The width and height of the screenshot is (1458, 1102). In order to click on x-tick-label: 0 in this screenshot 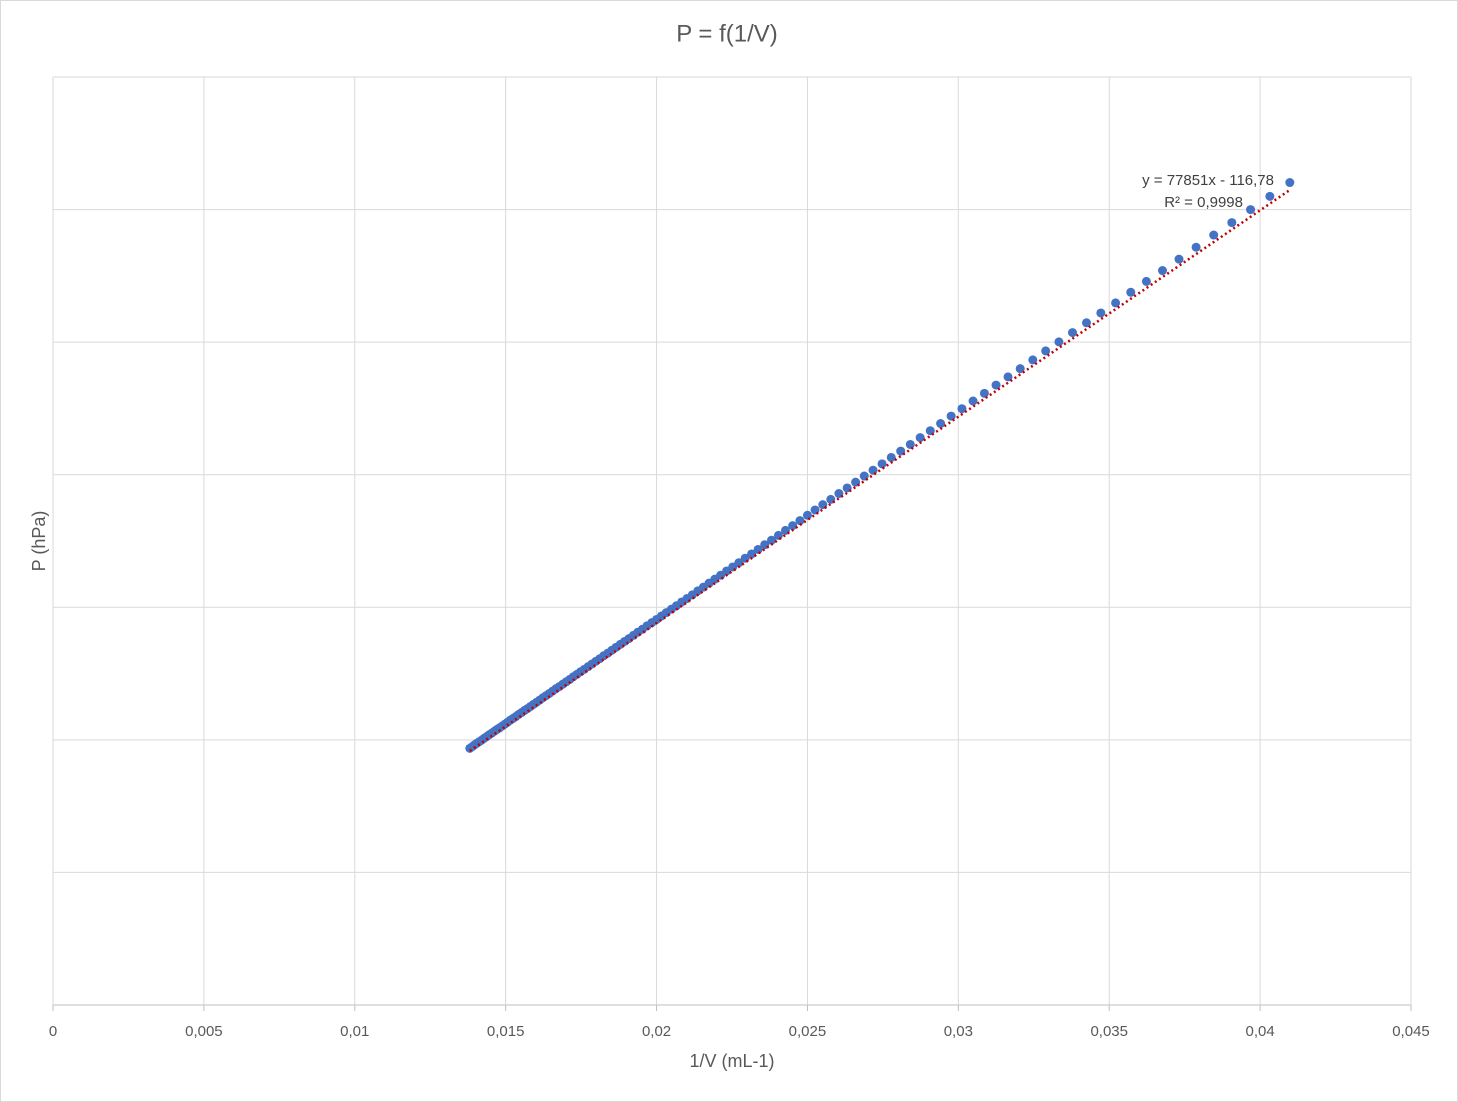, I will do `click(53, 1031)`.